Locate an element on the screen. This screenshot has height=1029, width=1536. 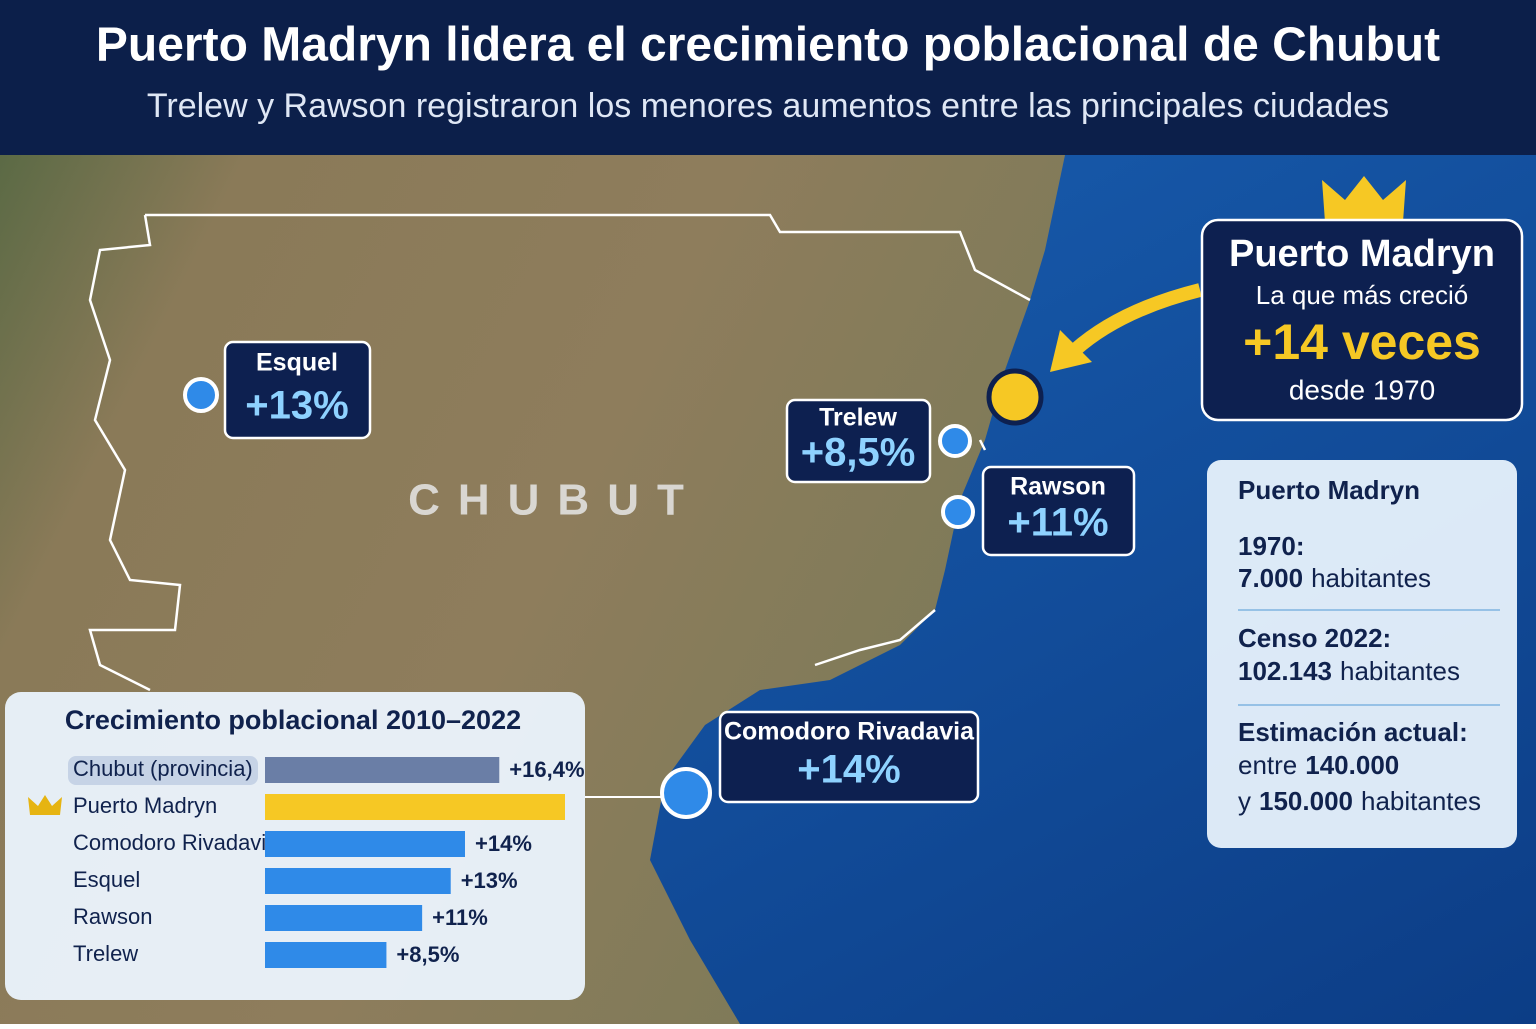
city-name: Rawson is located at coordinates (1058, 487).